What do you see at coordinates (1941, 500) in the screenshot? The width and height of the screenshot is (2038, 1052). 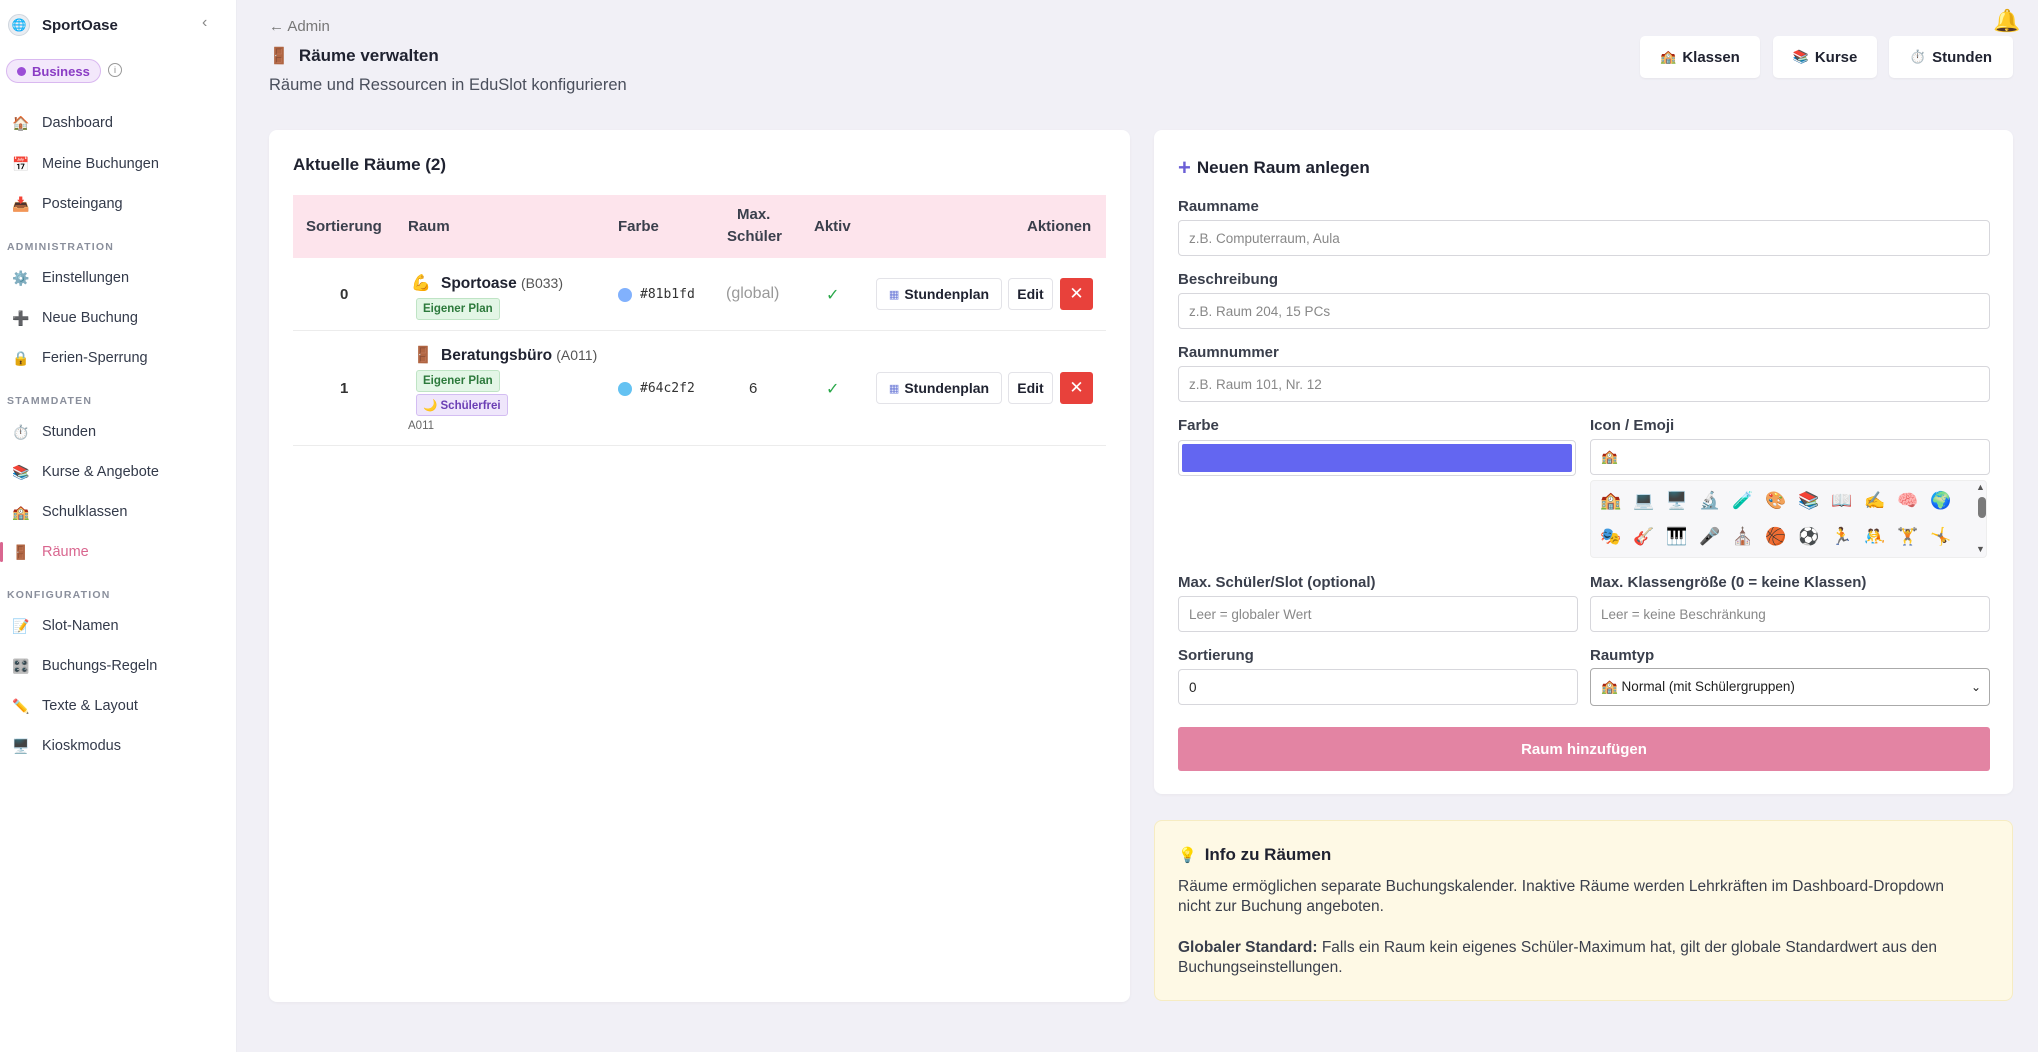 I see `globe-icon: 🌍` at bounding box center [1941, 500].